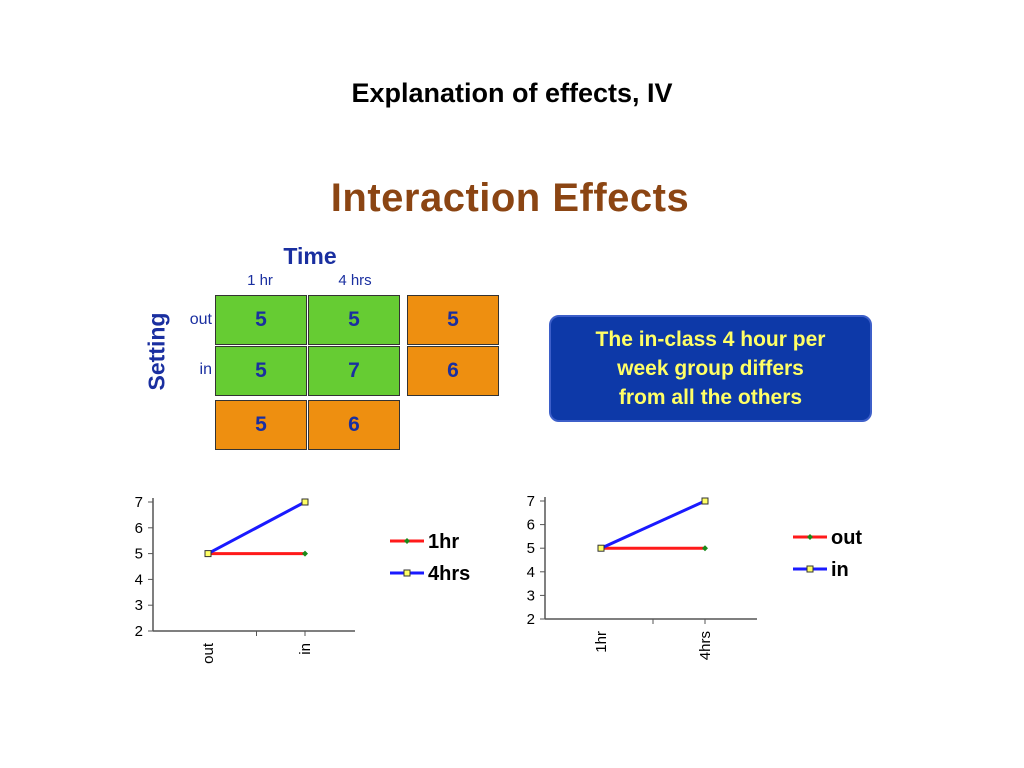 Image resolution: width=1024 pixels, height=768 pixels. What do you see at coordinates (354, 320) in the screenshot?
I see `cell-out-4hrs: 5` at bounding box center [354, 320].